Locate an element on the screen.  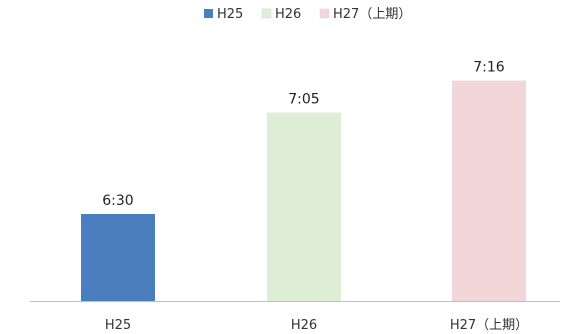
legend: H25 H26 H27（上期） is located at coordinates (307, 14).